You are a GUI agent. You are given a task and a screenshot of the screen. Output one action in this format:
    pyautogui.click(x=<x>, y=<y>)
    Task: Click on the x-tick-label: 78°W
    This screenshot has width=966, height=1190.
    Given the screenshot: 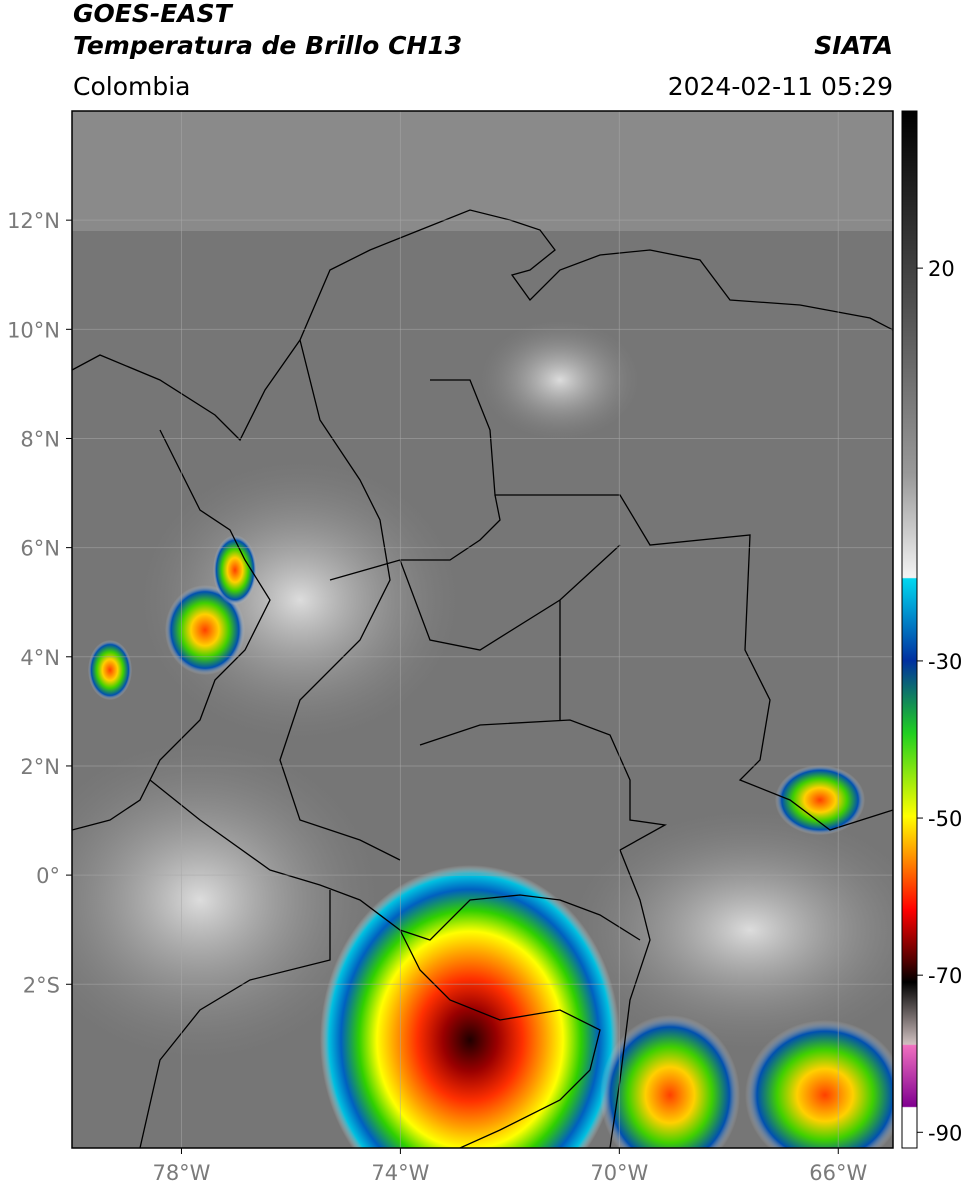 What is the action you would take?
    pyautogui.click(x=181, y=1173)
    